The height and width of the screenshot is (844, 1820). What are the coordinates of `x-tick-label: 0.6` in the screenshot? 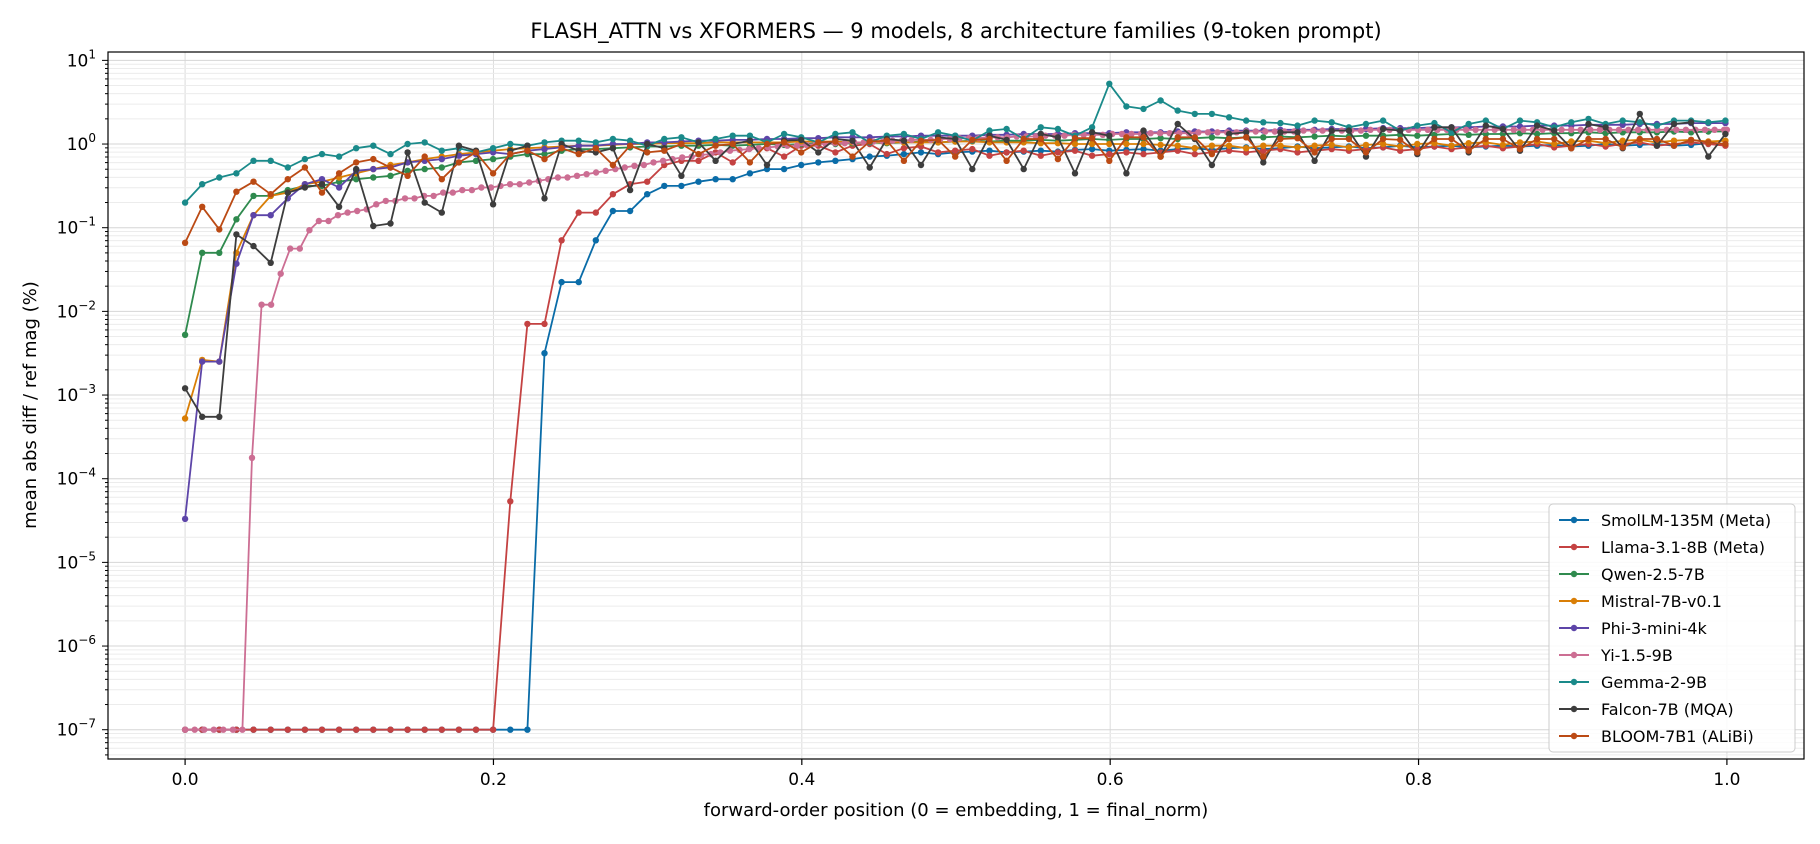 It's located at (1110, 780).